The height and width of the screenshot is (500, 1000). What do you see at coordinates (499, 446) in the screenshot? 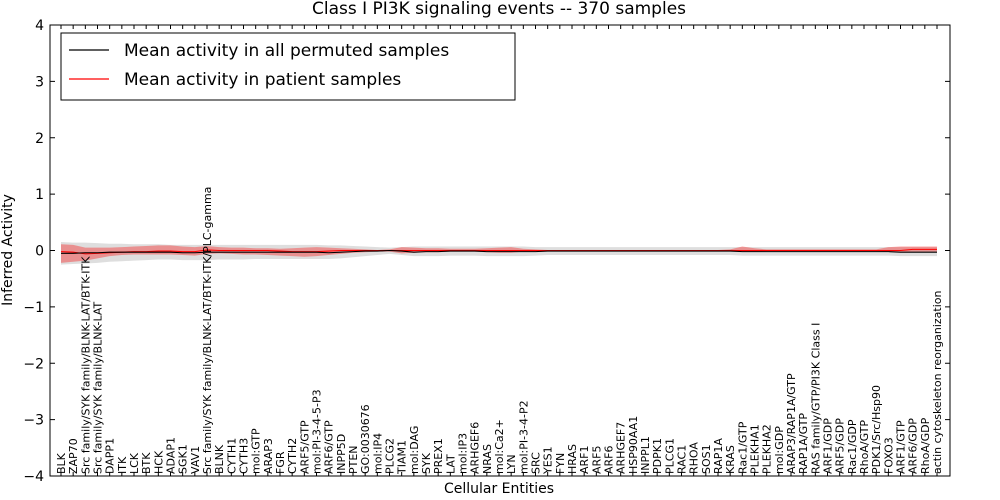
I see `x-tick-label: mol:Ca2+` at bounding box center [499, 446].